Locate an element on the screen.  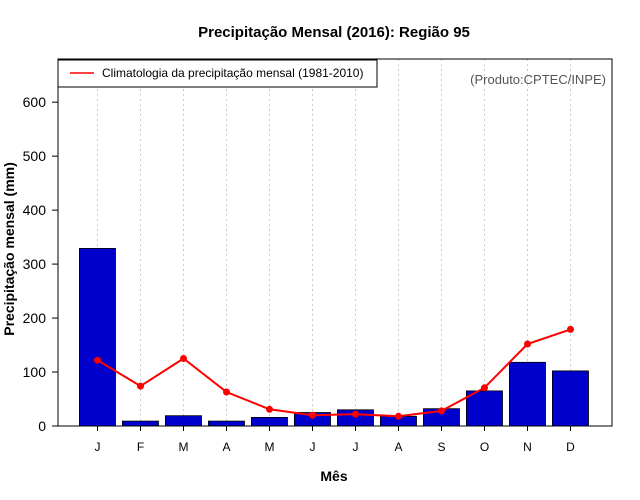
chart-title: Precipitação Mensal (2016): Região 95 is located at coordinates (334, 32).